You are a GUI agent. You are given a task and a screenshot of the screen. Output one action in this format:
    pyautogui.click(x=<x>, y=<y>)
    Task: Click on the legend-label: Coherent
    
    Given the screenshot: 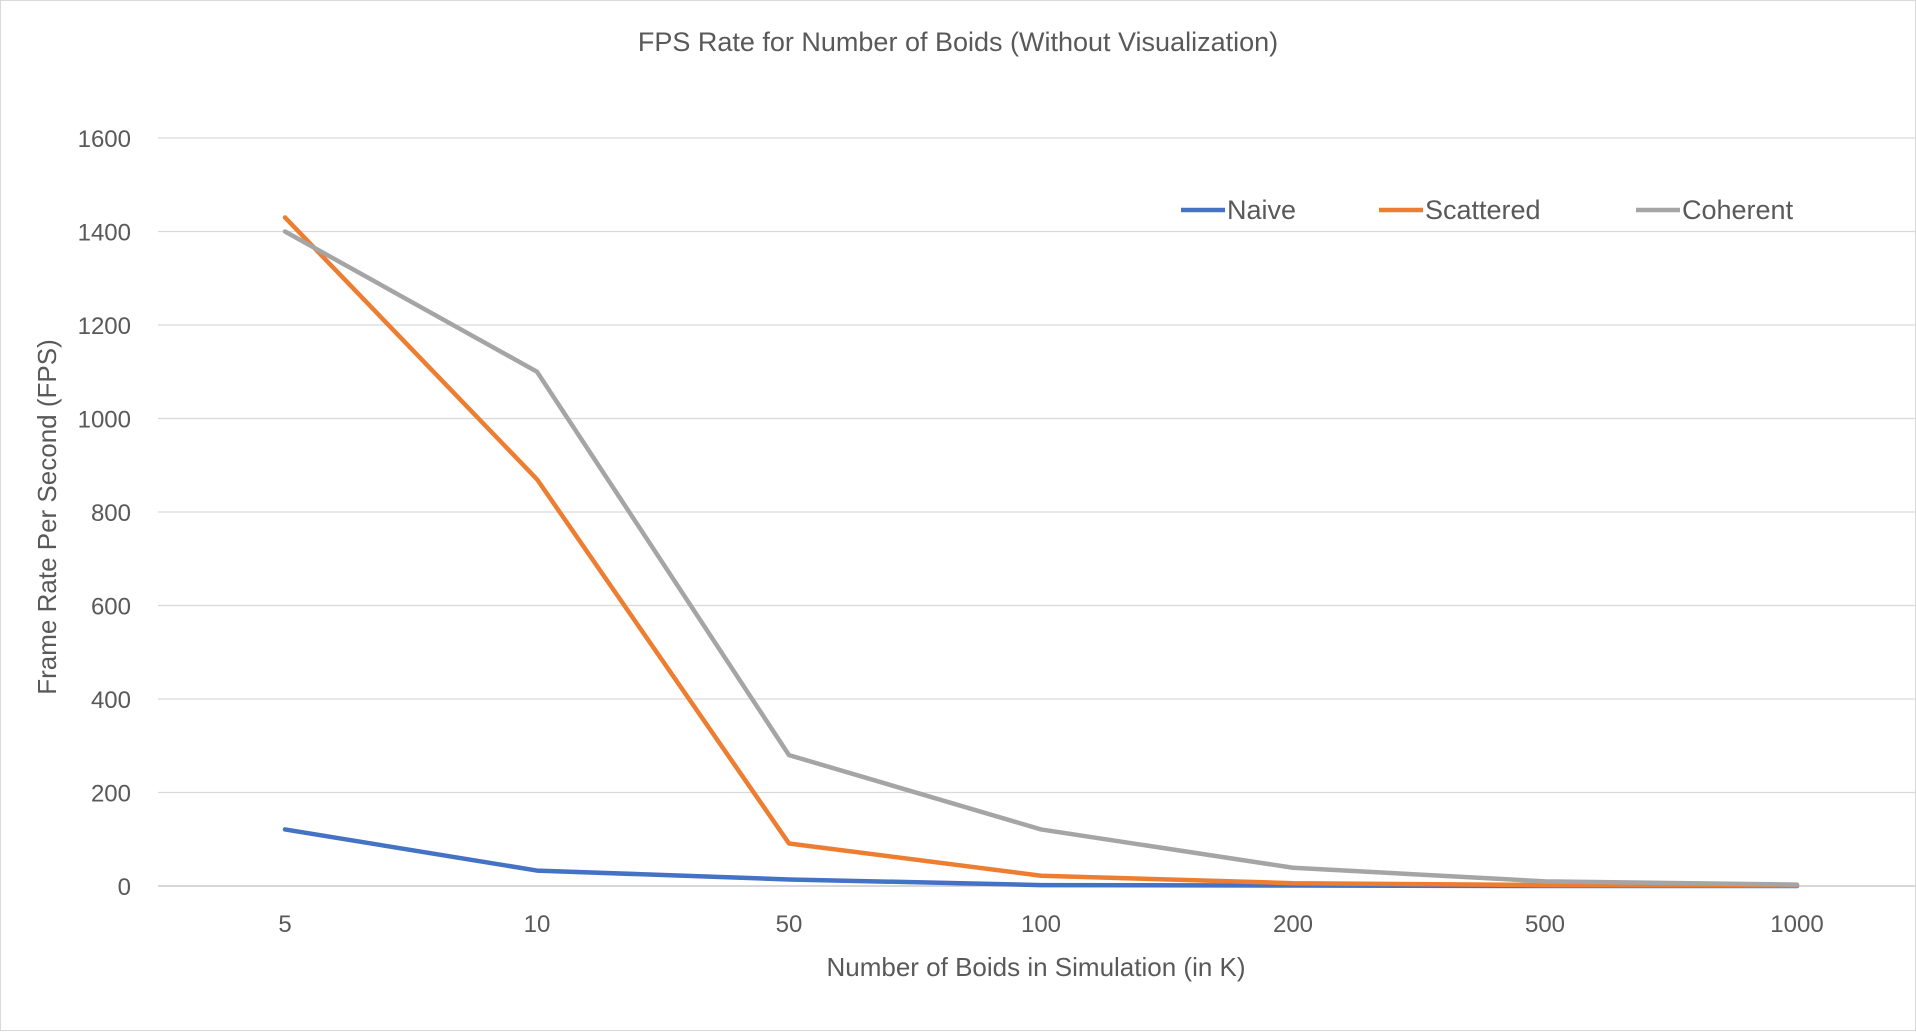 What is the action you would take?
    pyautogui.click(x=1738, y=210)
    